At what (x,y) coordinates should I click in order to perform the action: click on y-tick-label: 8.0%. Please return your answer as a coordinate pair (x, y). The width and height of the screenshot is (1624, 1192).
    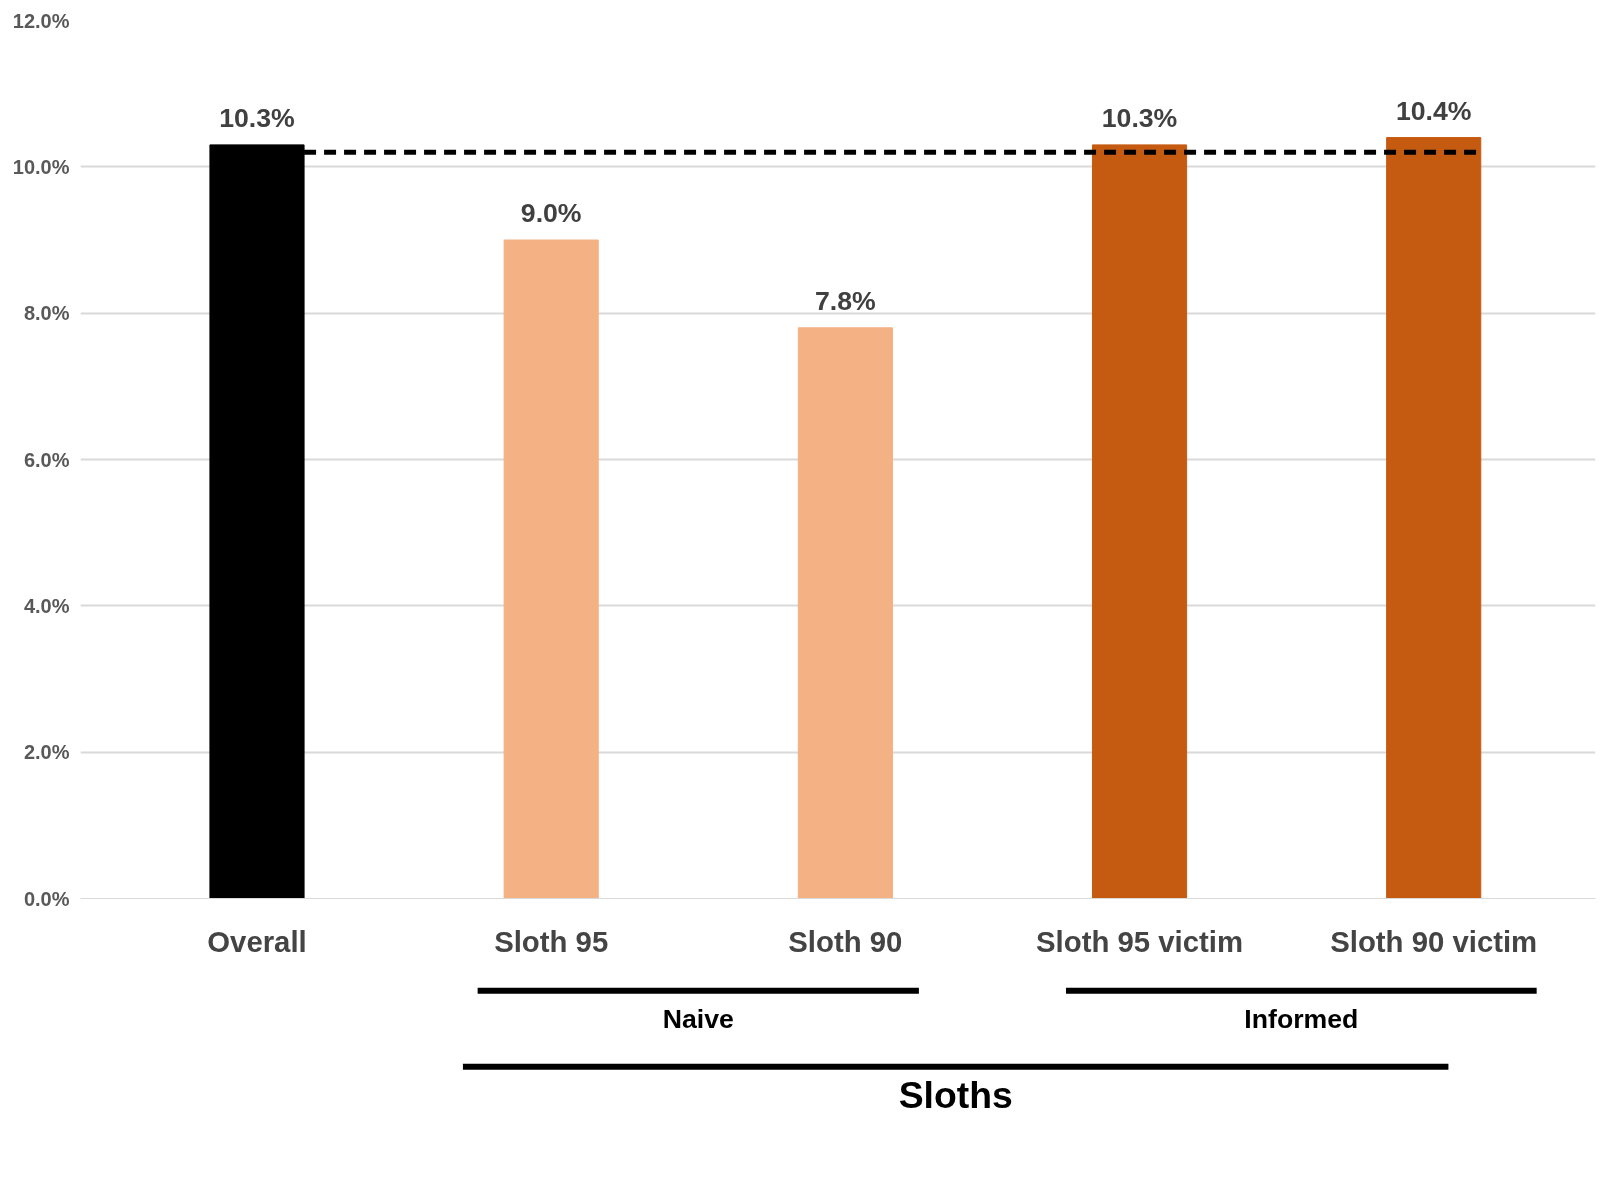
    Looking at the image, I should click on (46, 313).